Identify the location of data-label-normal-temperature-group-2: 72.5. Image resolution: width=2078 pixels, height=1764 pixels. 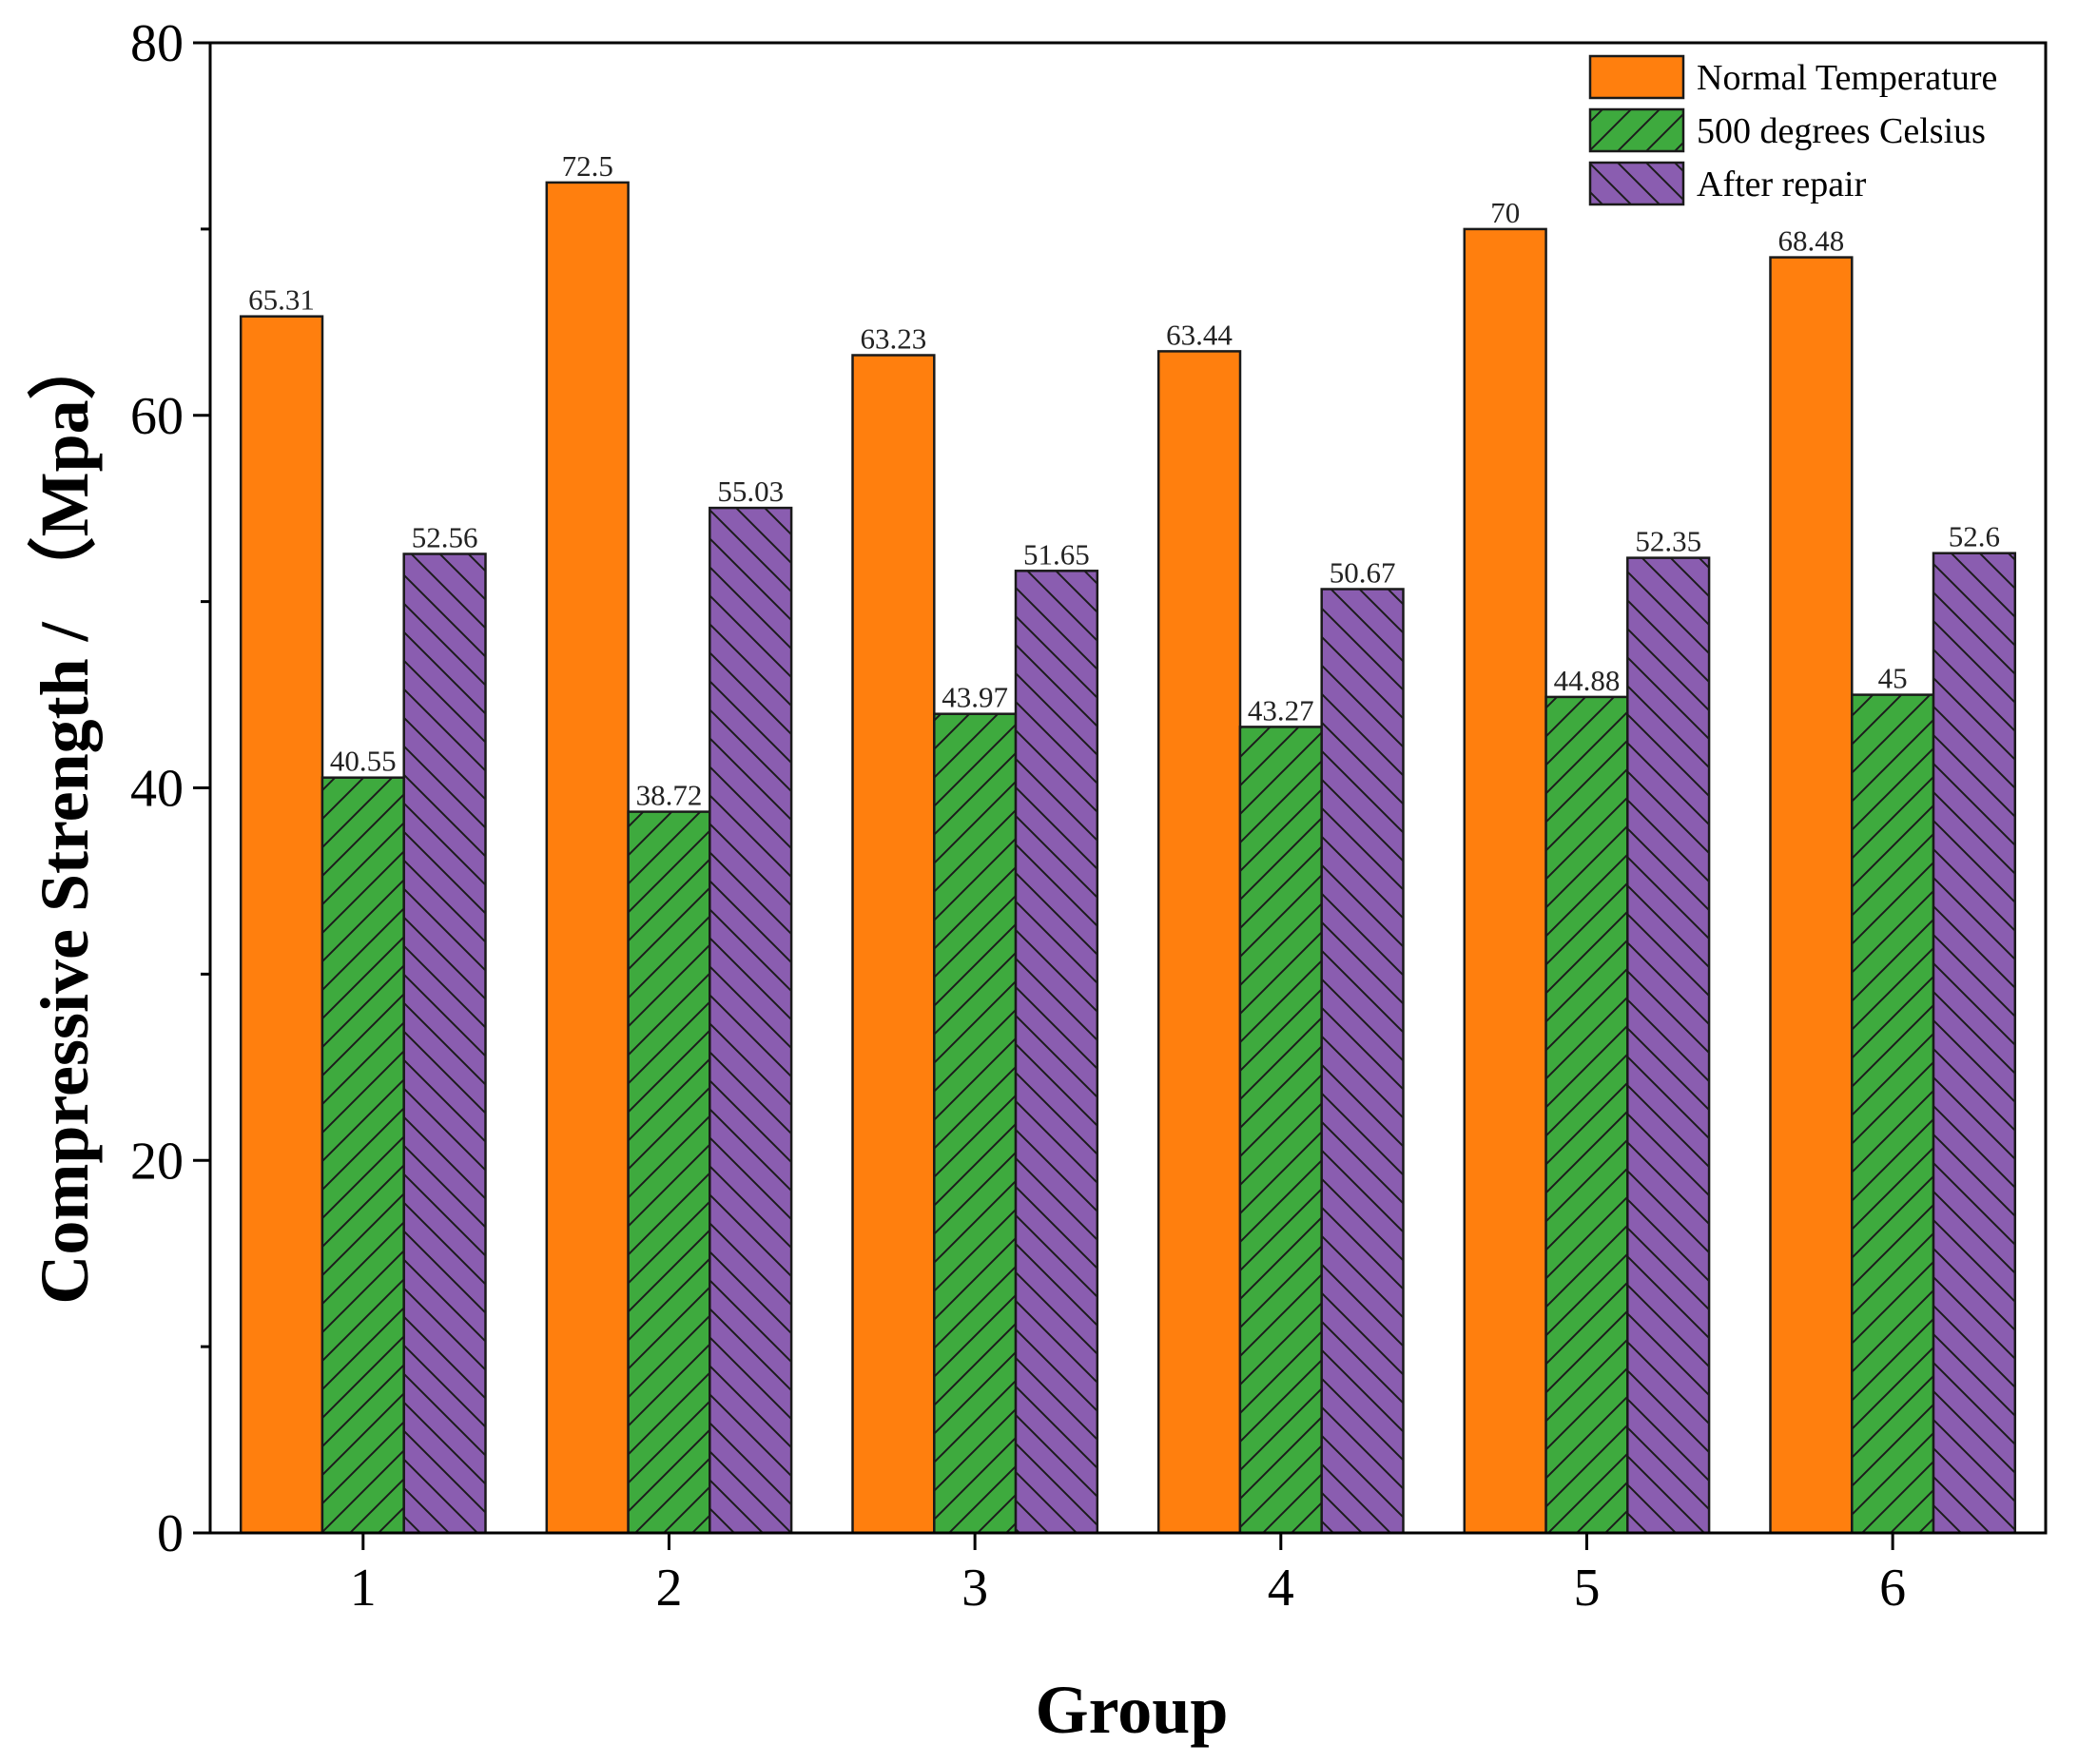
(587, 166).